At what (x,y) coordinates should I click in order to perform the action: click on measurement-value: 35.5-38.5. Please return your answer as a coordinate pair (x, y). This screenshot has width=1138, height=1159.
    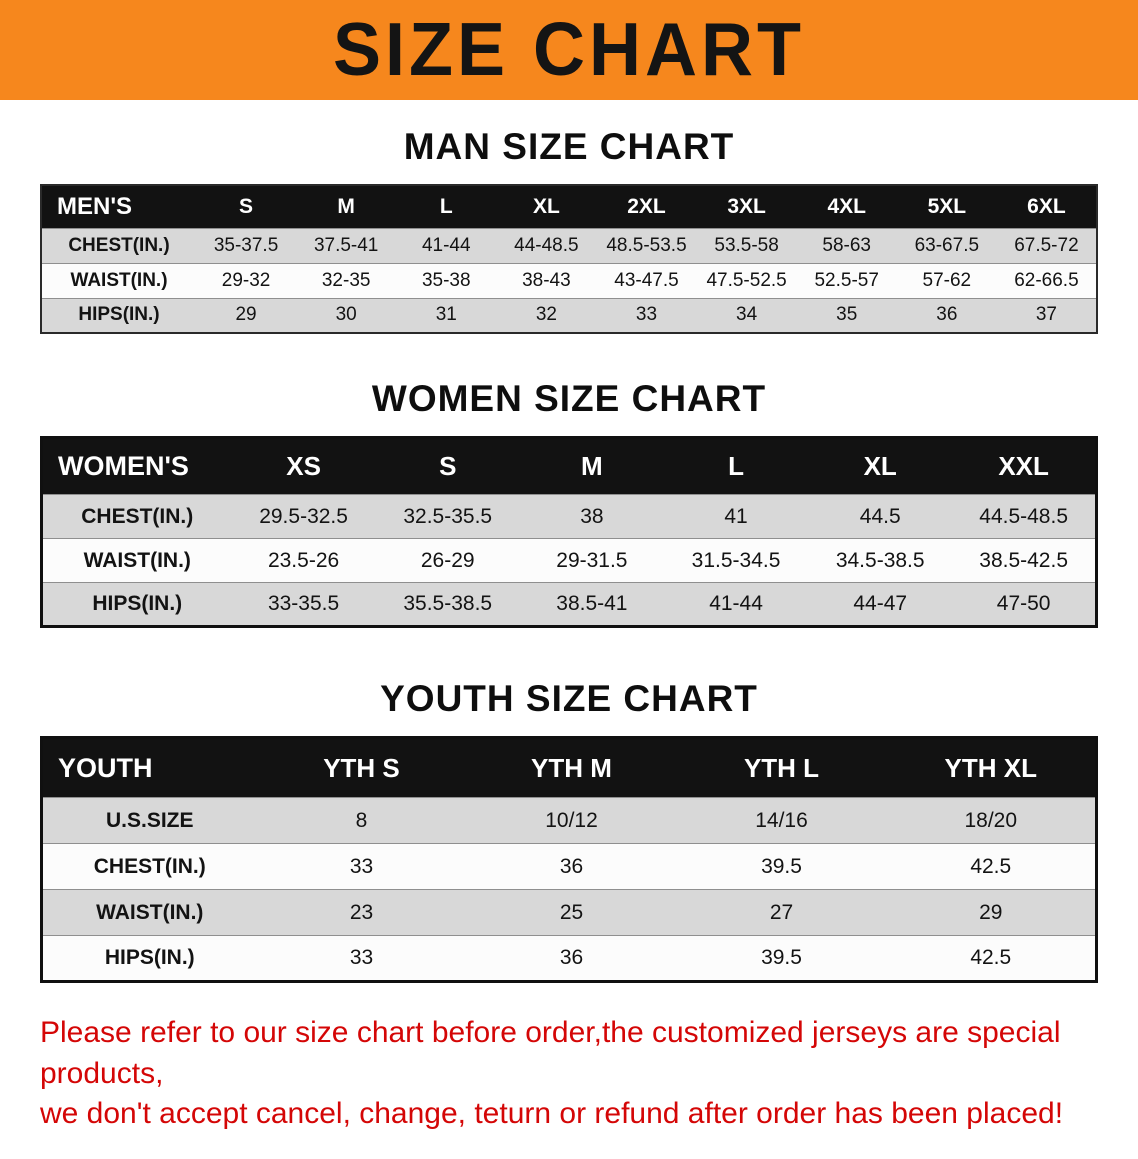
    Looking at the image, I should click on (448, 603).